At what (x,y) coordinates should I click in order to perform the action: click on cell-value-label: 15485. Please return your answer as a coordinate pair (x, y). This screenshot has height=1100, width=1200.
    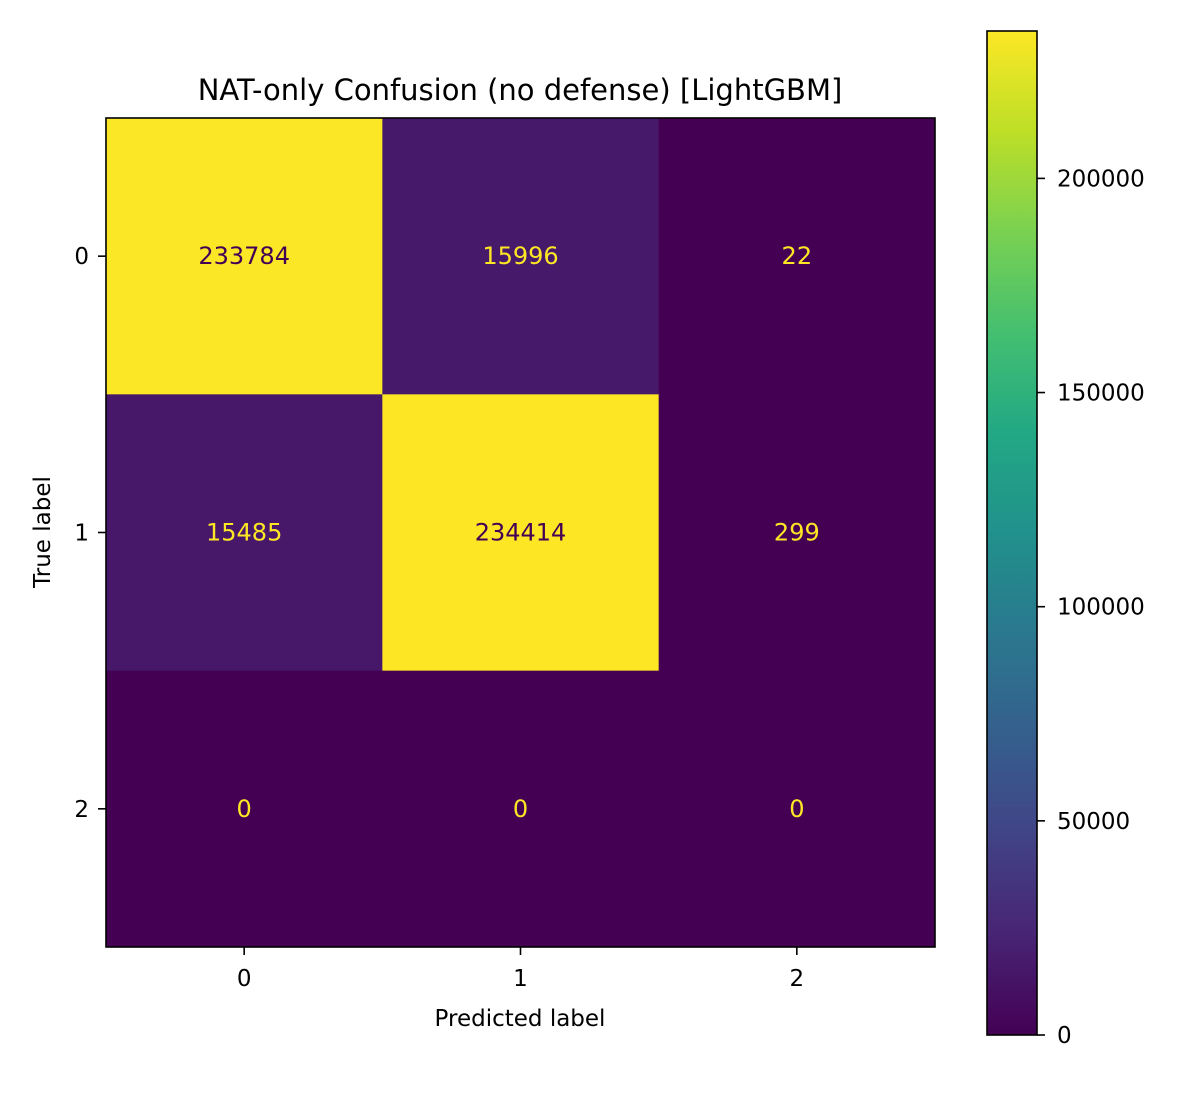
    Looking at the image, I should click on (244, 533).